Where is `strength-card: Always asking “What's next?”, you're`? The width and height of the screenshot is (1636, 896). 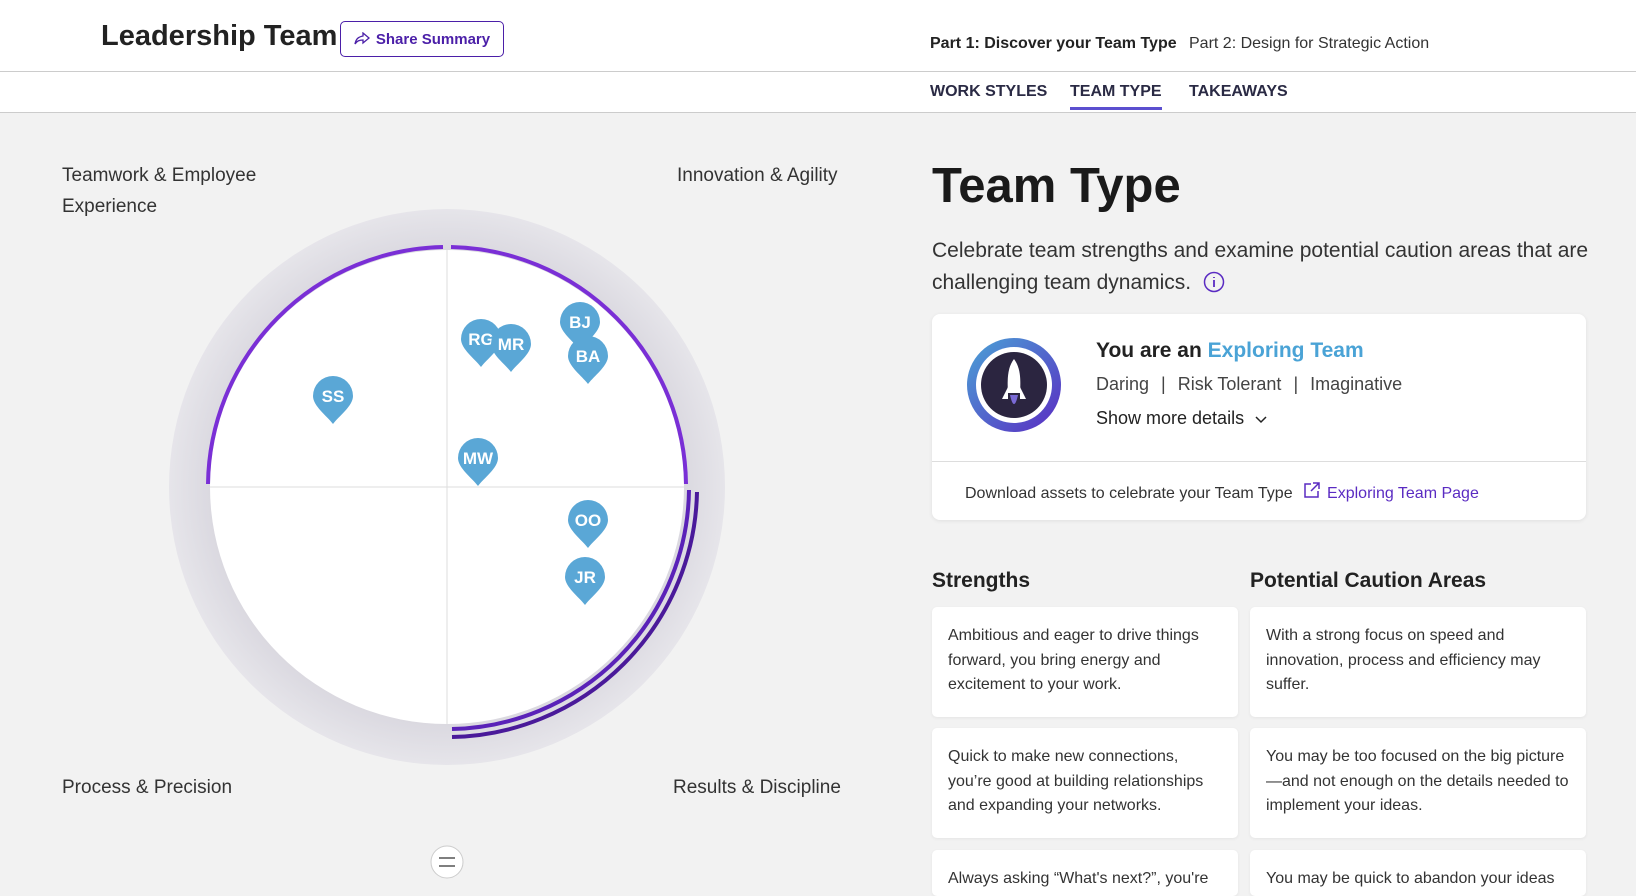 strength-card: Always asking “What's next?”, you're is located at coordinates (1085, 873).